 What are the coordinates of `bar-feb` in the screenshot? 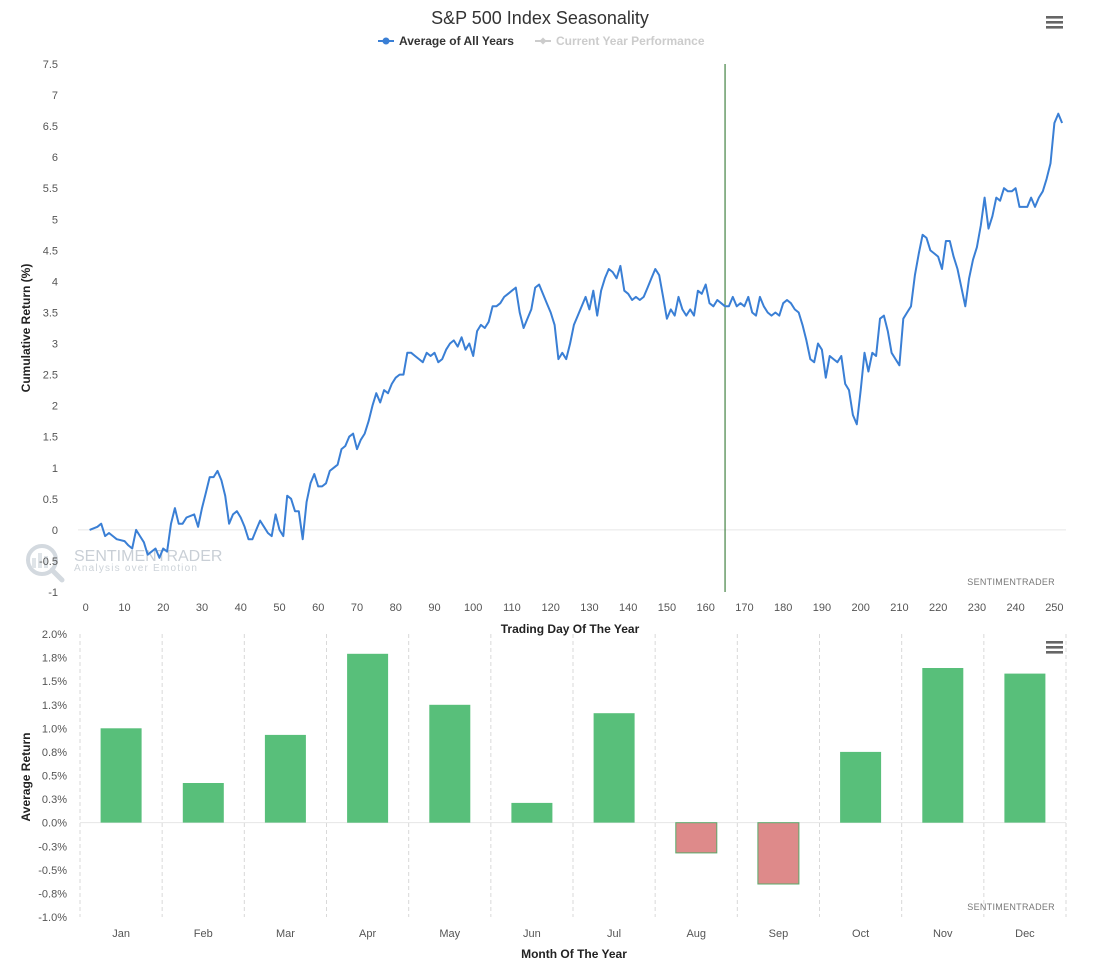 It's located at (203, 803).